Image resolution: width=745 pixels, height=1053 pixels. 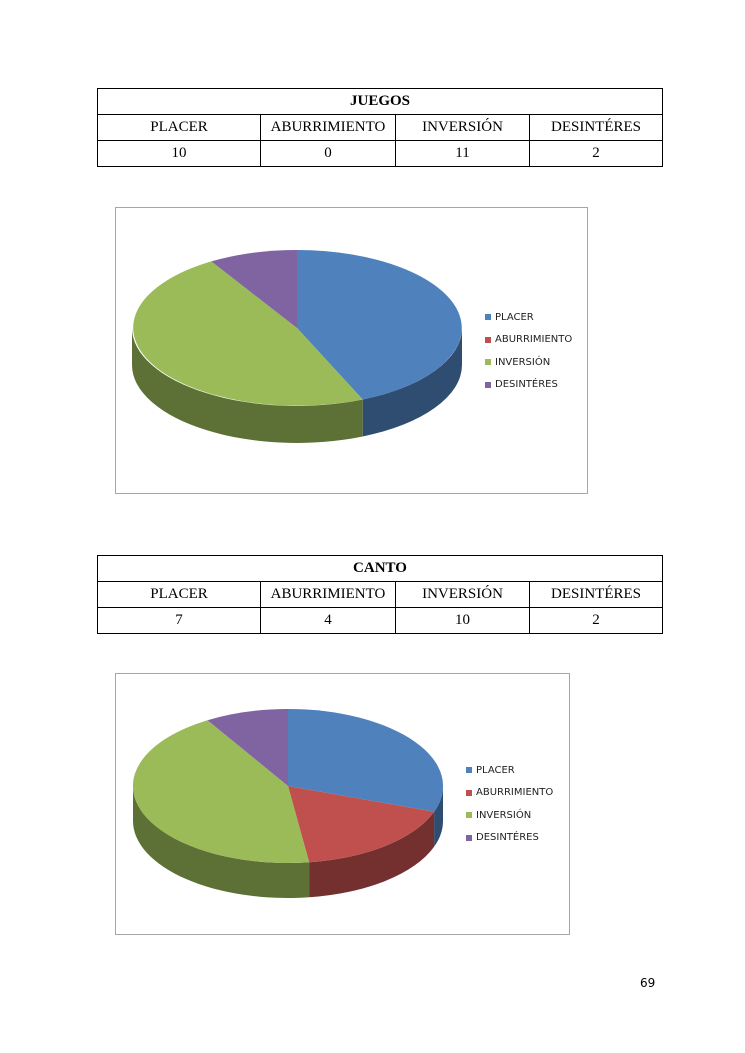 I want to click on value-cell: 11, so click(x=462, y=153).